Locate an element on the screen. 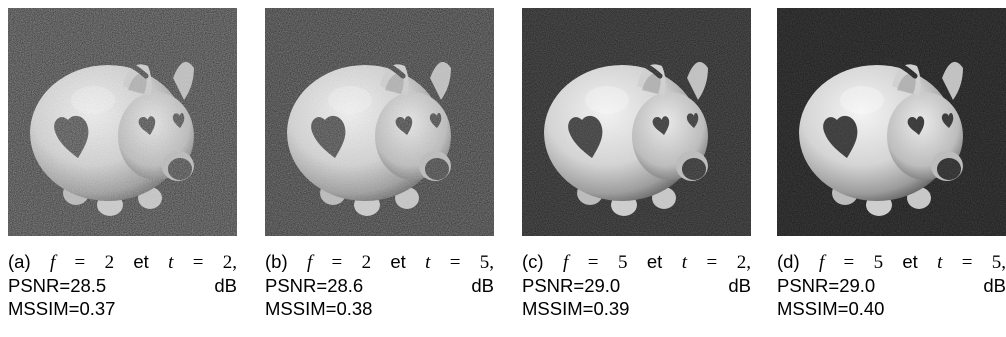 The image size is (1006, 337). panel-label: (b) is located at coordinates (276, 261).